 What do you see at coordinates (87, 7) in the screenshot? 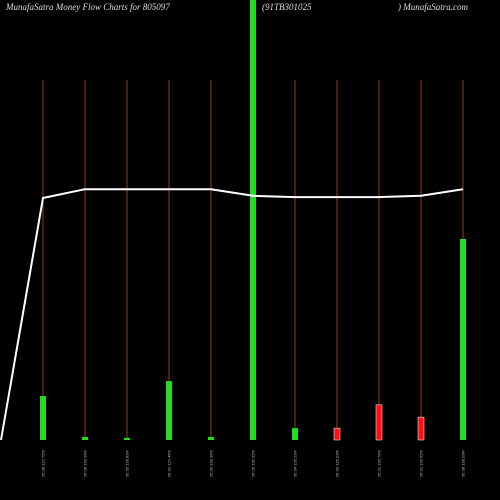
I see `chart-title: MunafaSatra Money Flow Charts for 805097` at bounding box center [87, 7].